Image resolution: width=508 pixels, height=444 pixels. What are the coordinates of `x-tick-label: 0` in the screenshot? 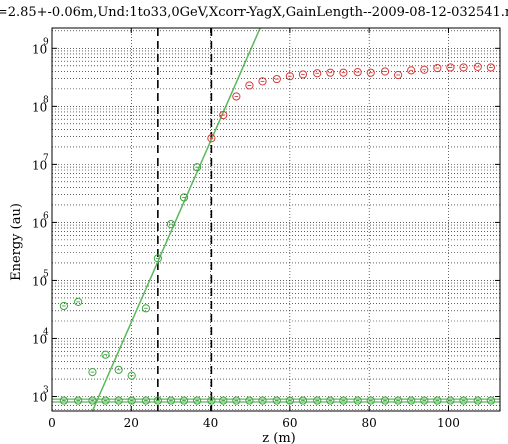 It's located at (52, 423).